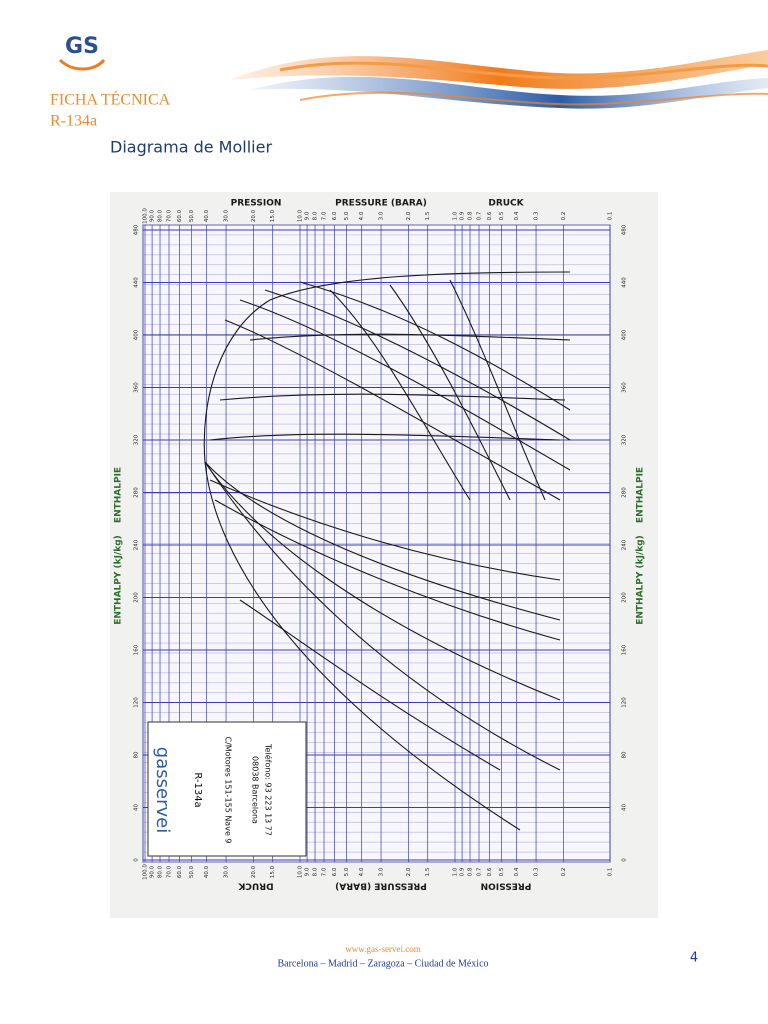 The image size is (768, 1024). Describe the element at coordinates (162, 790) in the screenshot. I see `box-brand: gasservei` at that location.